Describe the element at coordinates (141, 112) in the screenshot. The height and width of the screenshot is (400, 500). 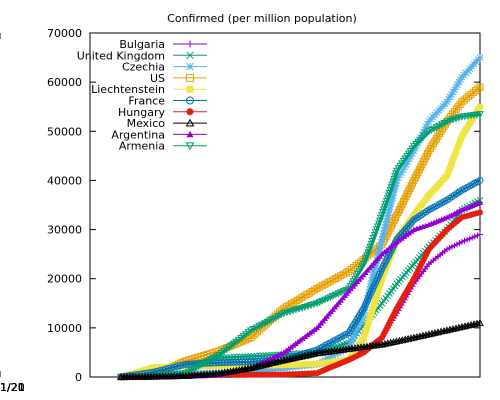
I see `legend-label: Hungary` at that location.